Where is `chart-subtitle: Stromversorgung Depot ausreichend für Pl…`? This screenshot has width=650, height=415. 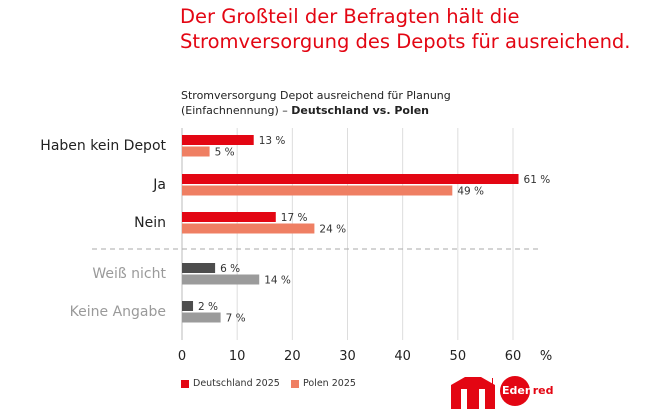
chart-subtitle: Stromversorgung Depot ausreichend für Pl… is located at coordinates (316, 103).